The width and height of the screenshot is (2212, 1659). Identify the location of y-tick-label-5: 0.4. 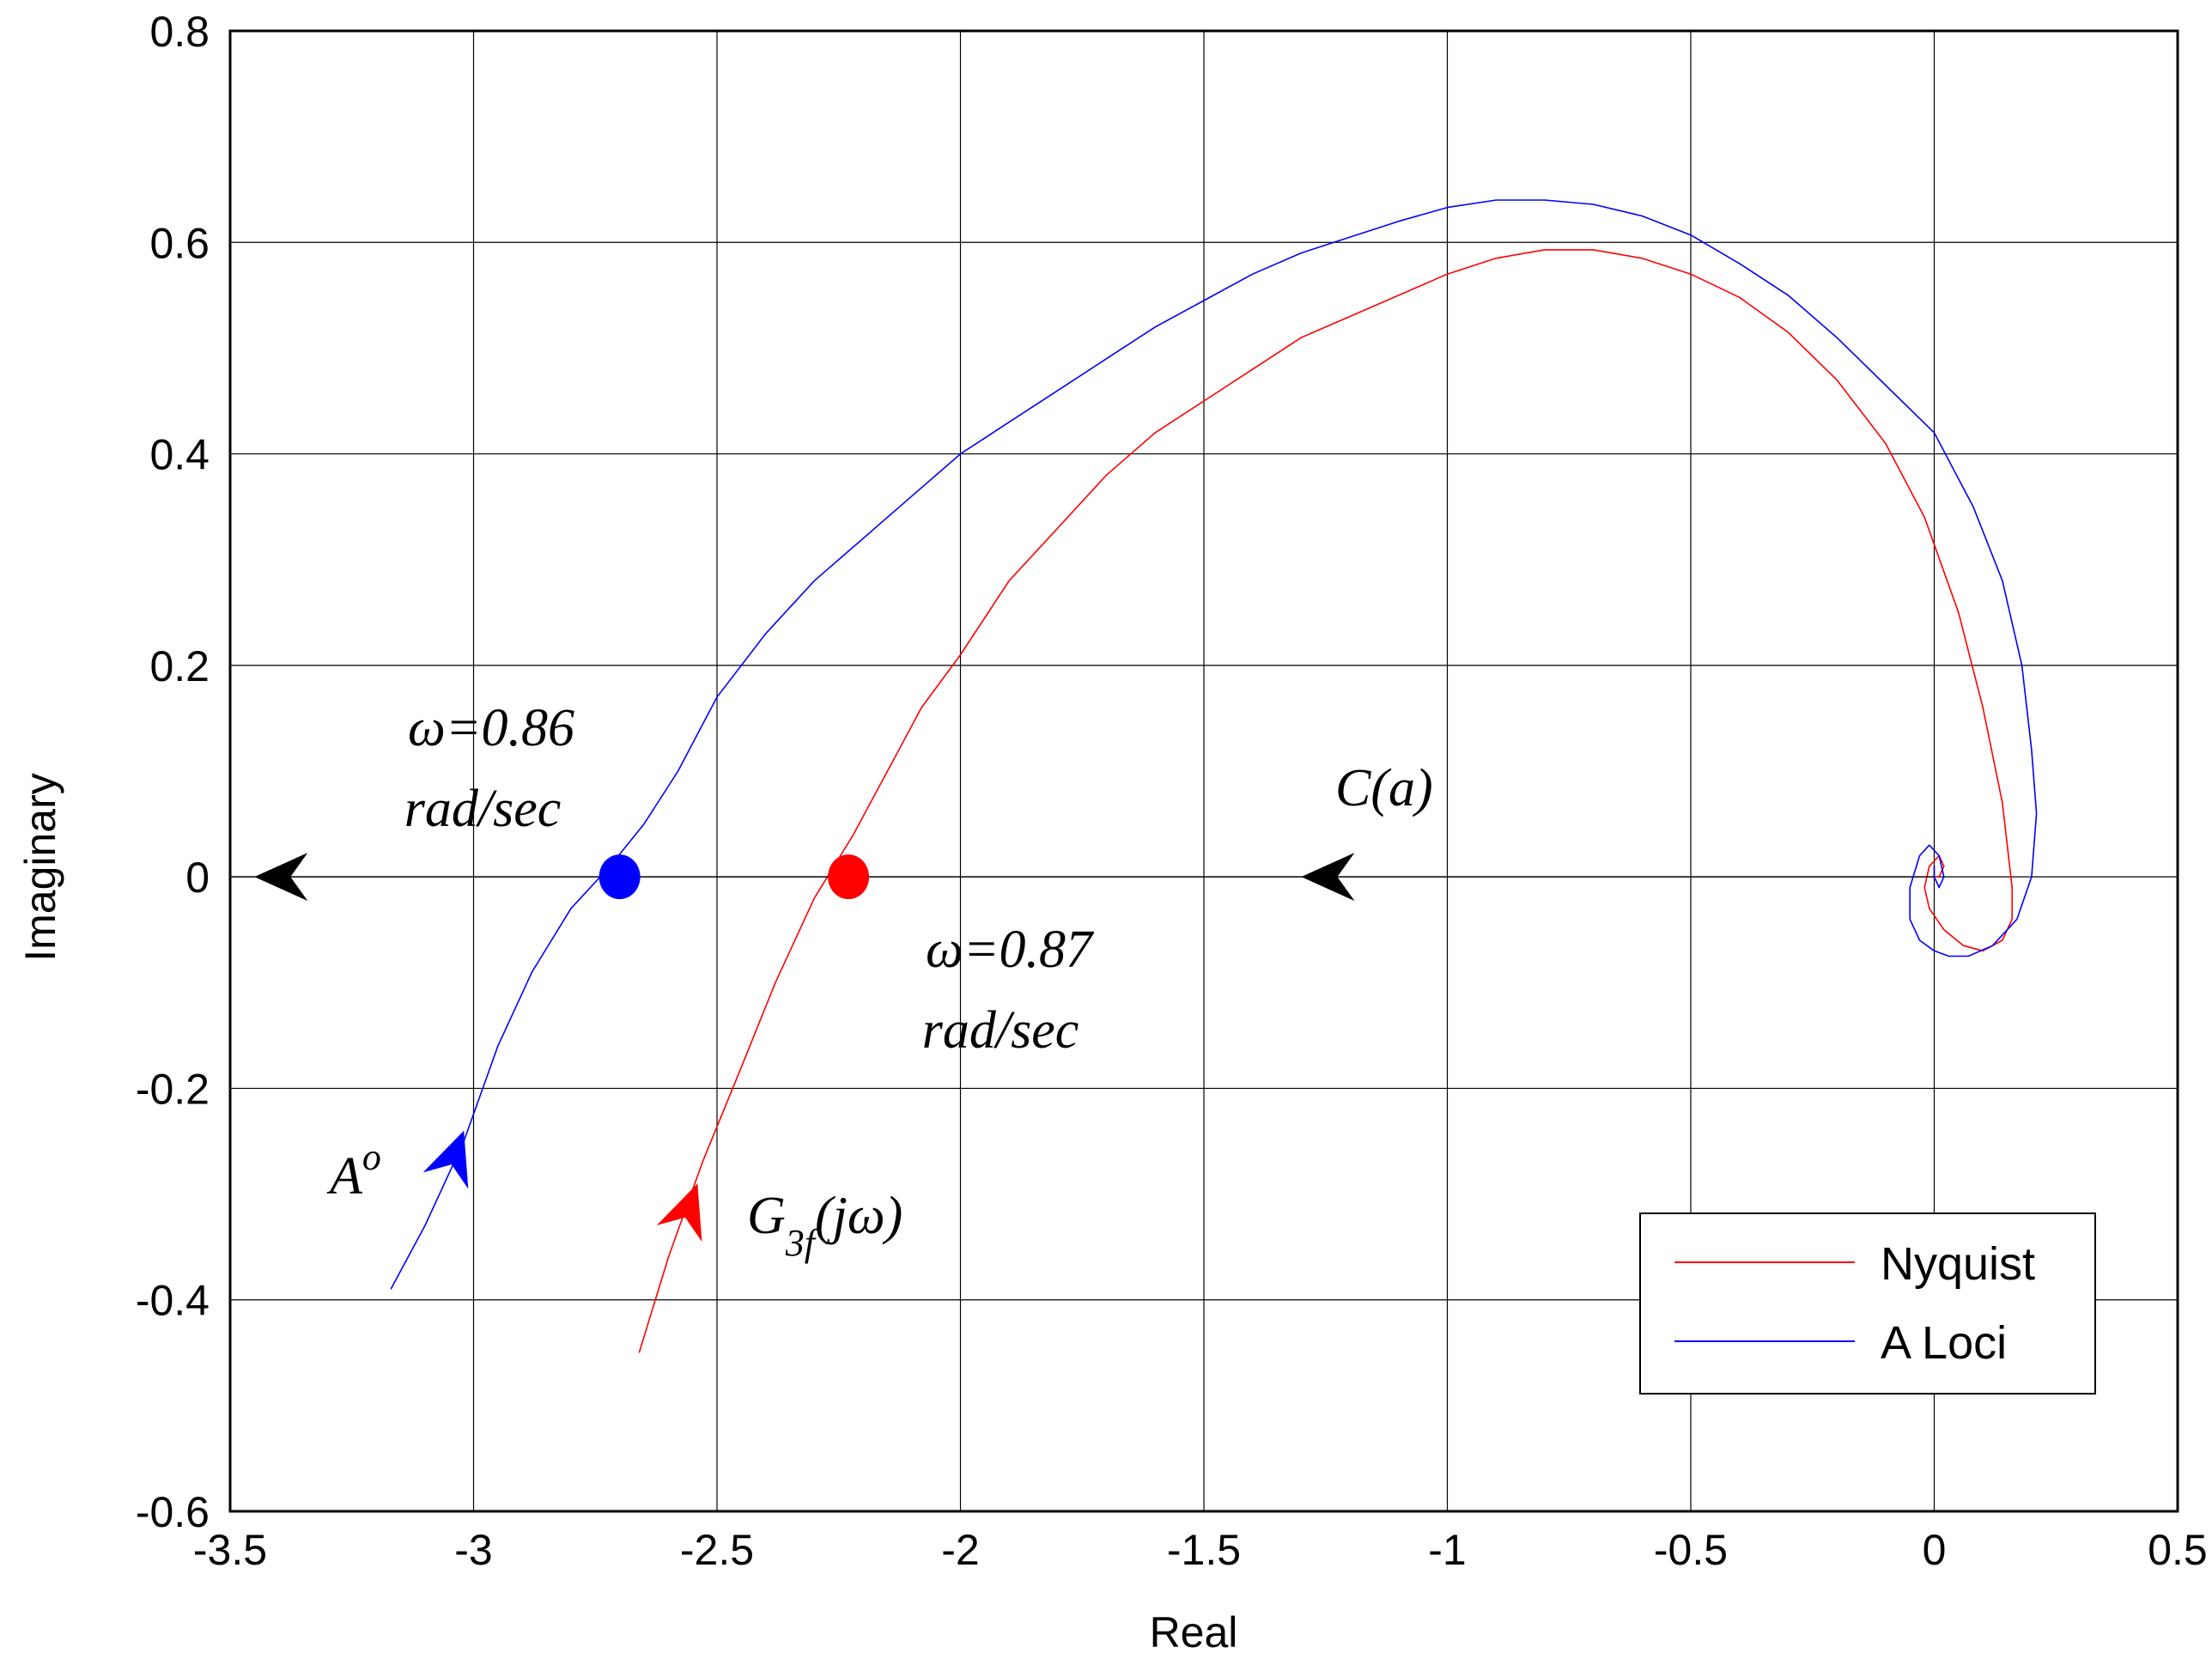
(179, 455).